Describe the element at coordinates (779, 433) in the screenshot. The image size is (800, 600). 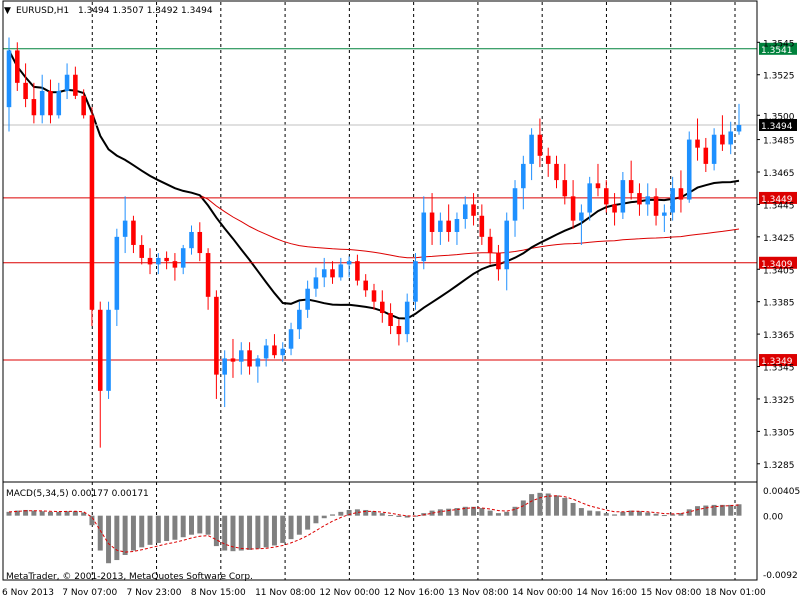
I see `price-tick-label: 1.3305` at that location.